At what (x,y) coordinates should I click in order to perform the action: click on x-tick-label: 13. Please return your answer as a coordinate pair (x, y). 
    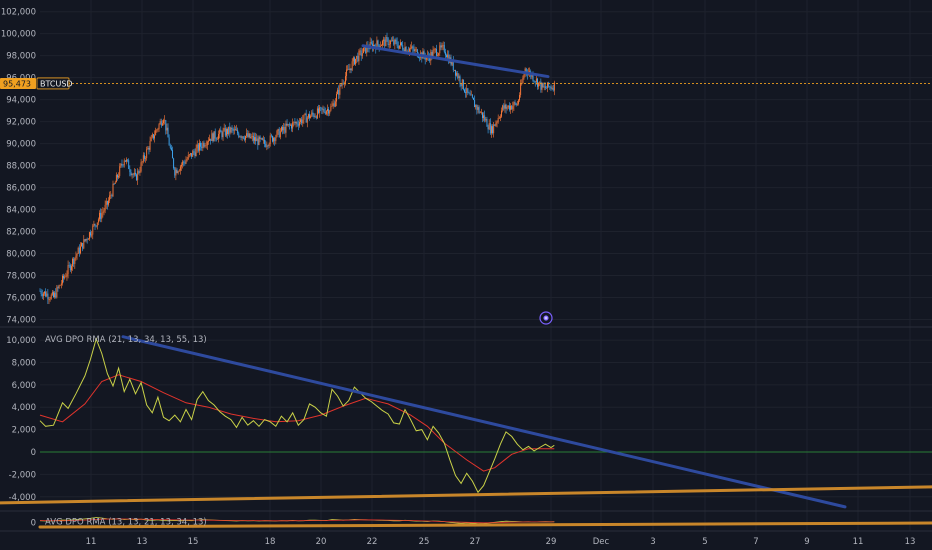
    Looking at the image, I should click on (142, 542).